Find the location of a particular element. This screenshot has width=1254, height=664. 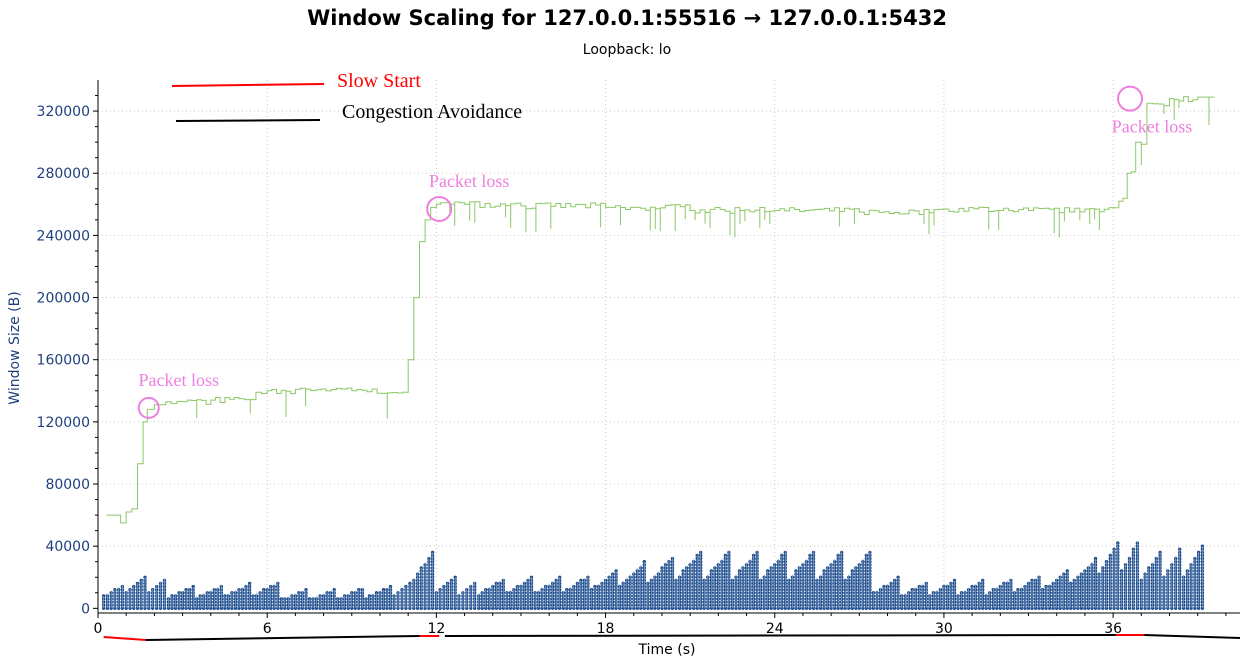

legend-label-slow-start: Slow Start is located at coordinates (379, 81).